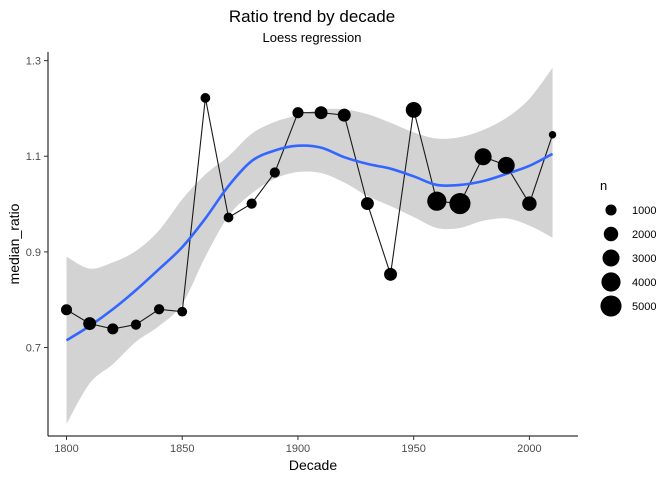 This screenshot has width=672, height=480. I want to click on x-tick-label: 1900, so click(298, 449).